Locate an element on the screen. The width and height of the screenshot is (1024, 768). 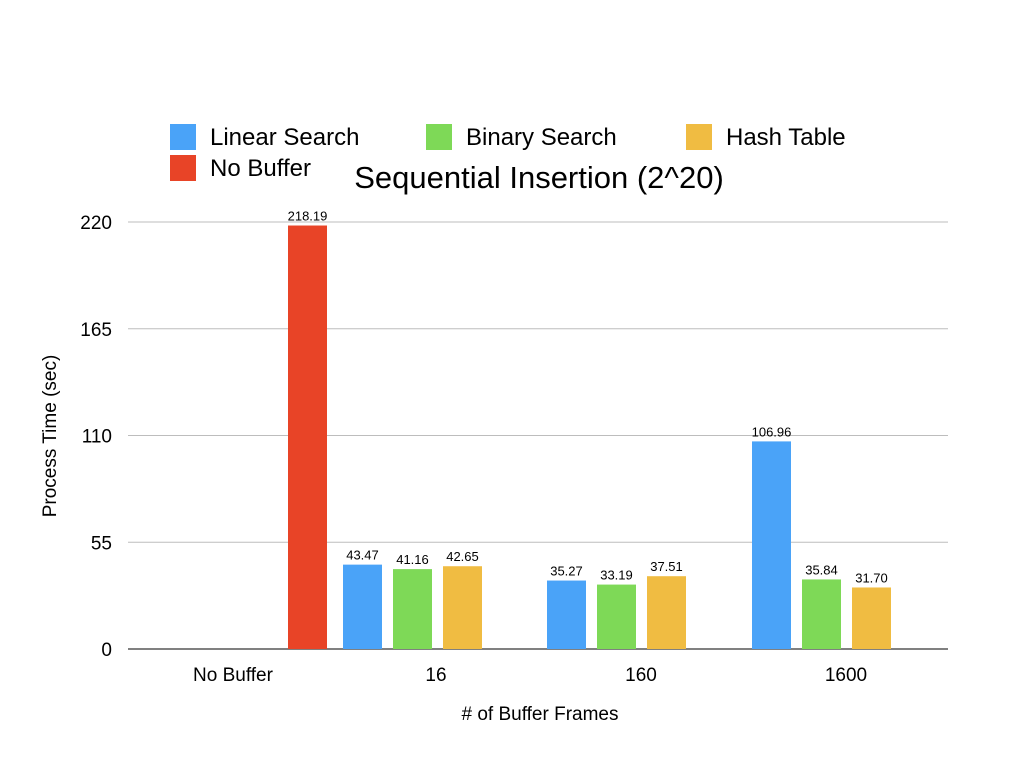
y-axis-ticks: 0 55 110 165 220 is located at coordinates (96, 437).